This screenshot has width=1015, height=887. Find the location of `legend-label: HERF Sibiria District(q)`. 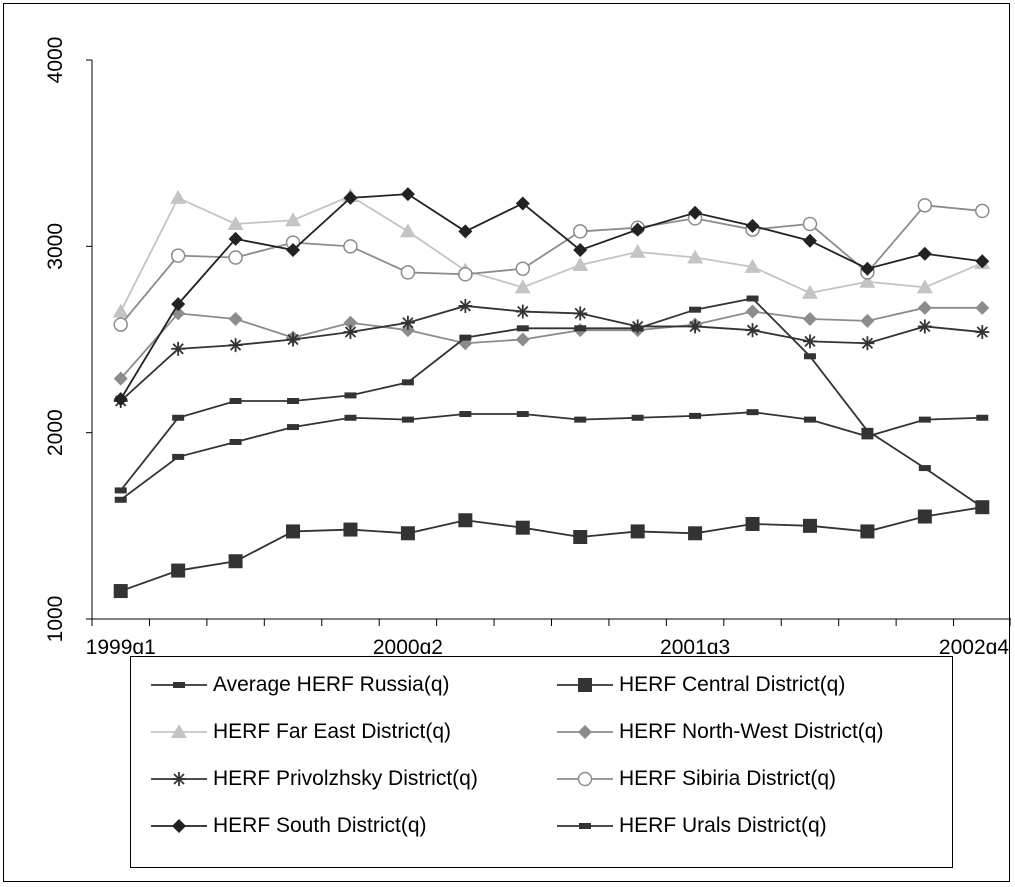

legend-label: HERF Sibiria District(q) is located at coordinates (728, 778).